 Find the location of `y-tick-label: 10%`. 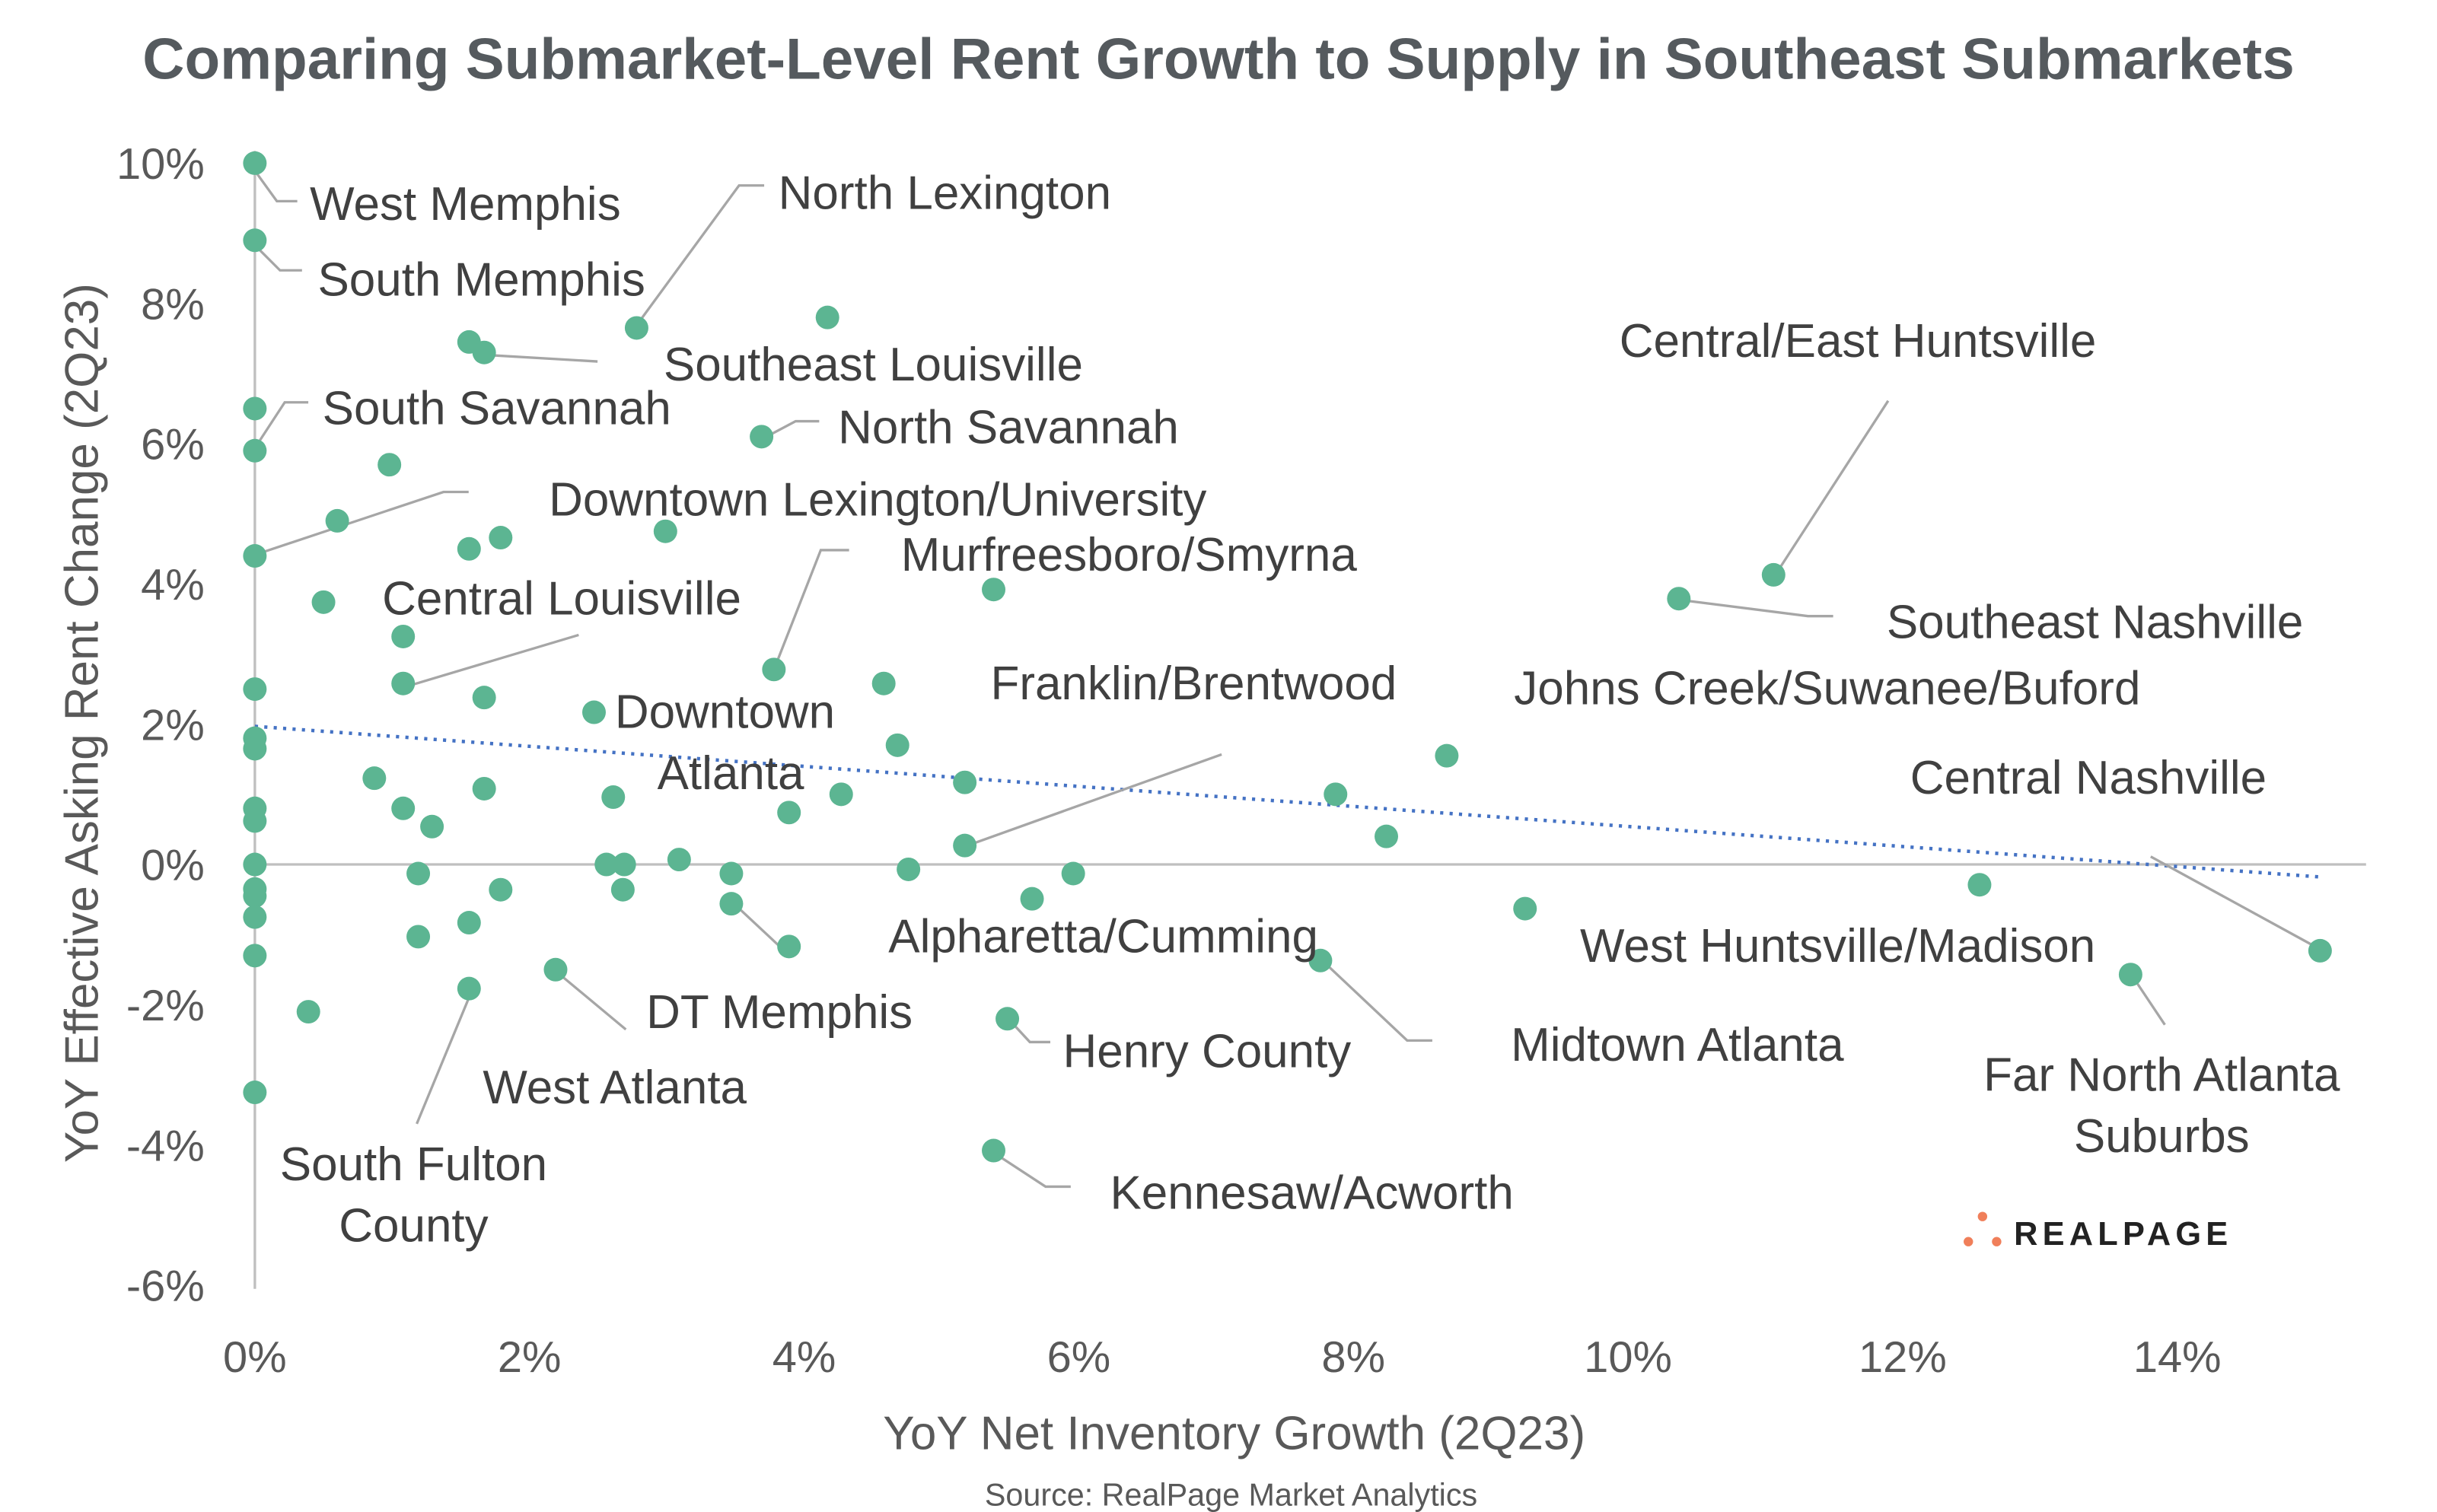

y-tick-label: 10% is located at coordinates (160, 164).